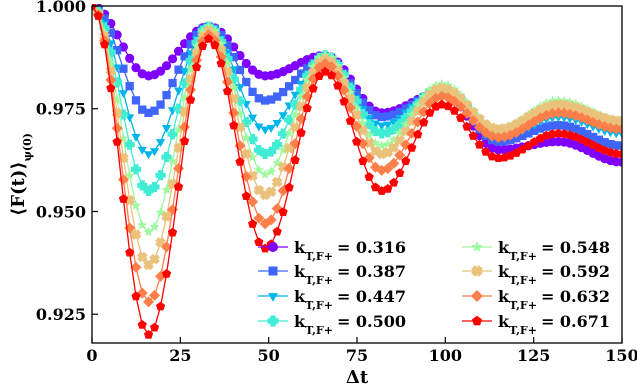 The width and height of the screenshot is (637, 389). I want to click on legend-item-3: kT,F+ = 0.500, so click(332, 324).